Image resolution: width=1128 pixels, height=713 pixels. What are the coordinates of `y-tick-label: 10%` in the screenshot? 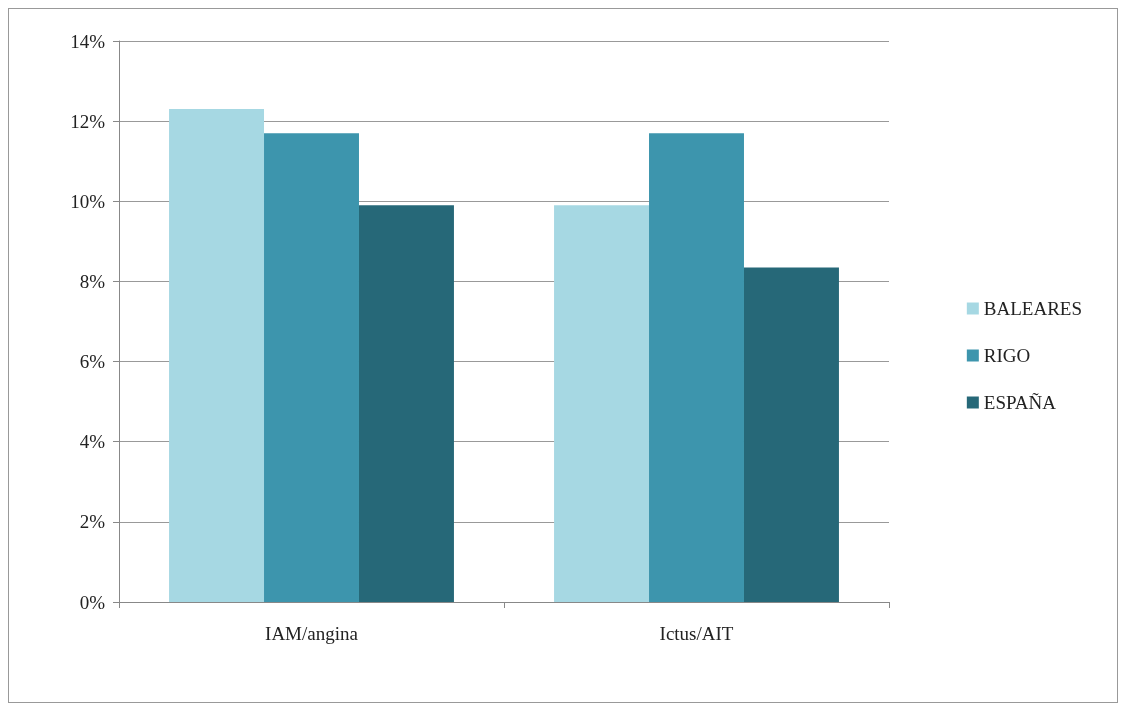 It's located at (88, 201).